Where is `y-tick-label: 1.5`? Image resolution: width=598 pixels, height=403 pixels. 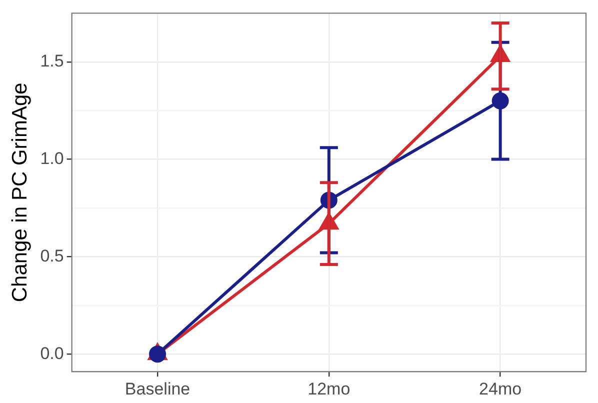
y-tick-label: 1.5 is located at coordinates (52, 61).